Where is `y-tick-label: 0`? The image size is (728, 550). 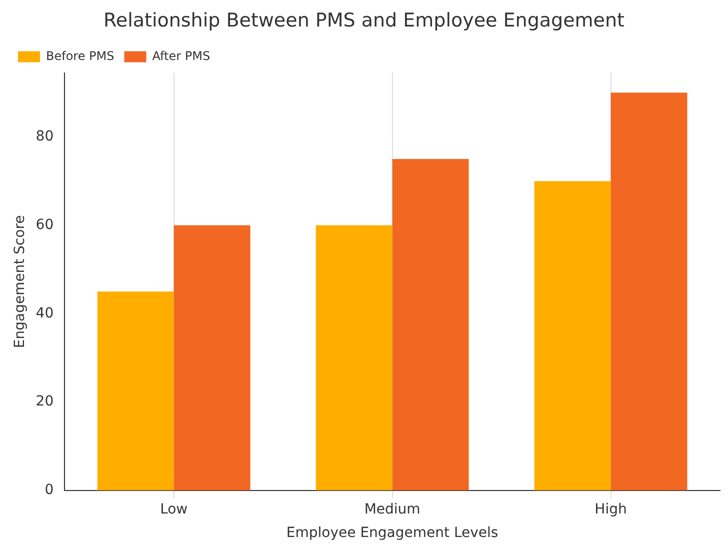
y-tick-label: 0 is located at coordinates (49, 490).